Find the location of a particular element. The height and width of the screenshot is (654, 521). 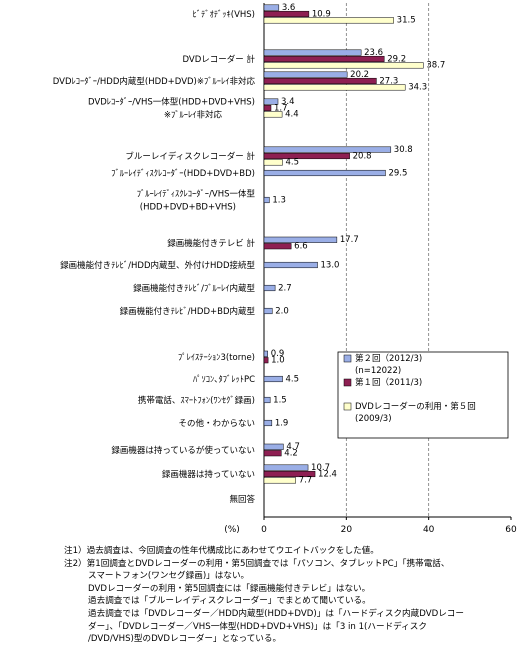

category-label: 録画機器は持っているが使っていない is located at coordinates (183, 450).